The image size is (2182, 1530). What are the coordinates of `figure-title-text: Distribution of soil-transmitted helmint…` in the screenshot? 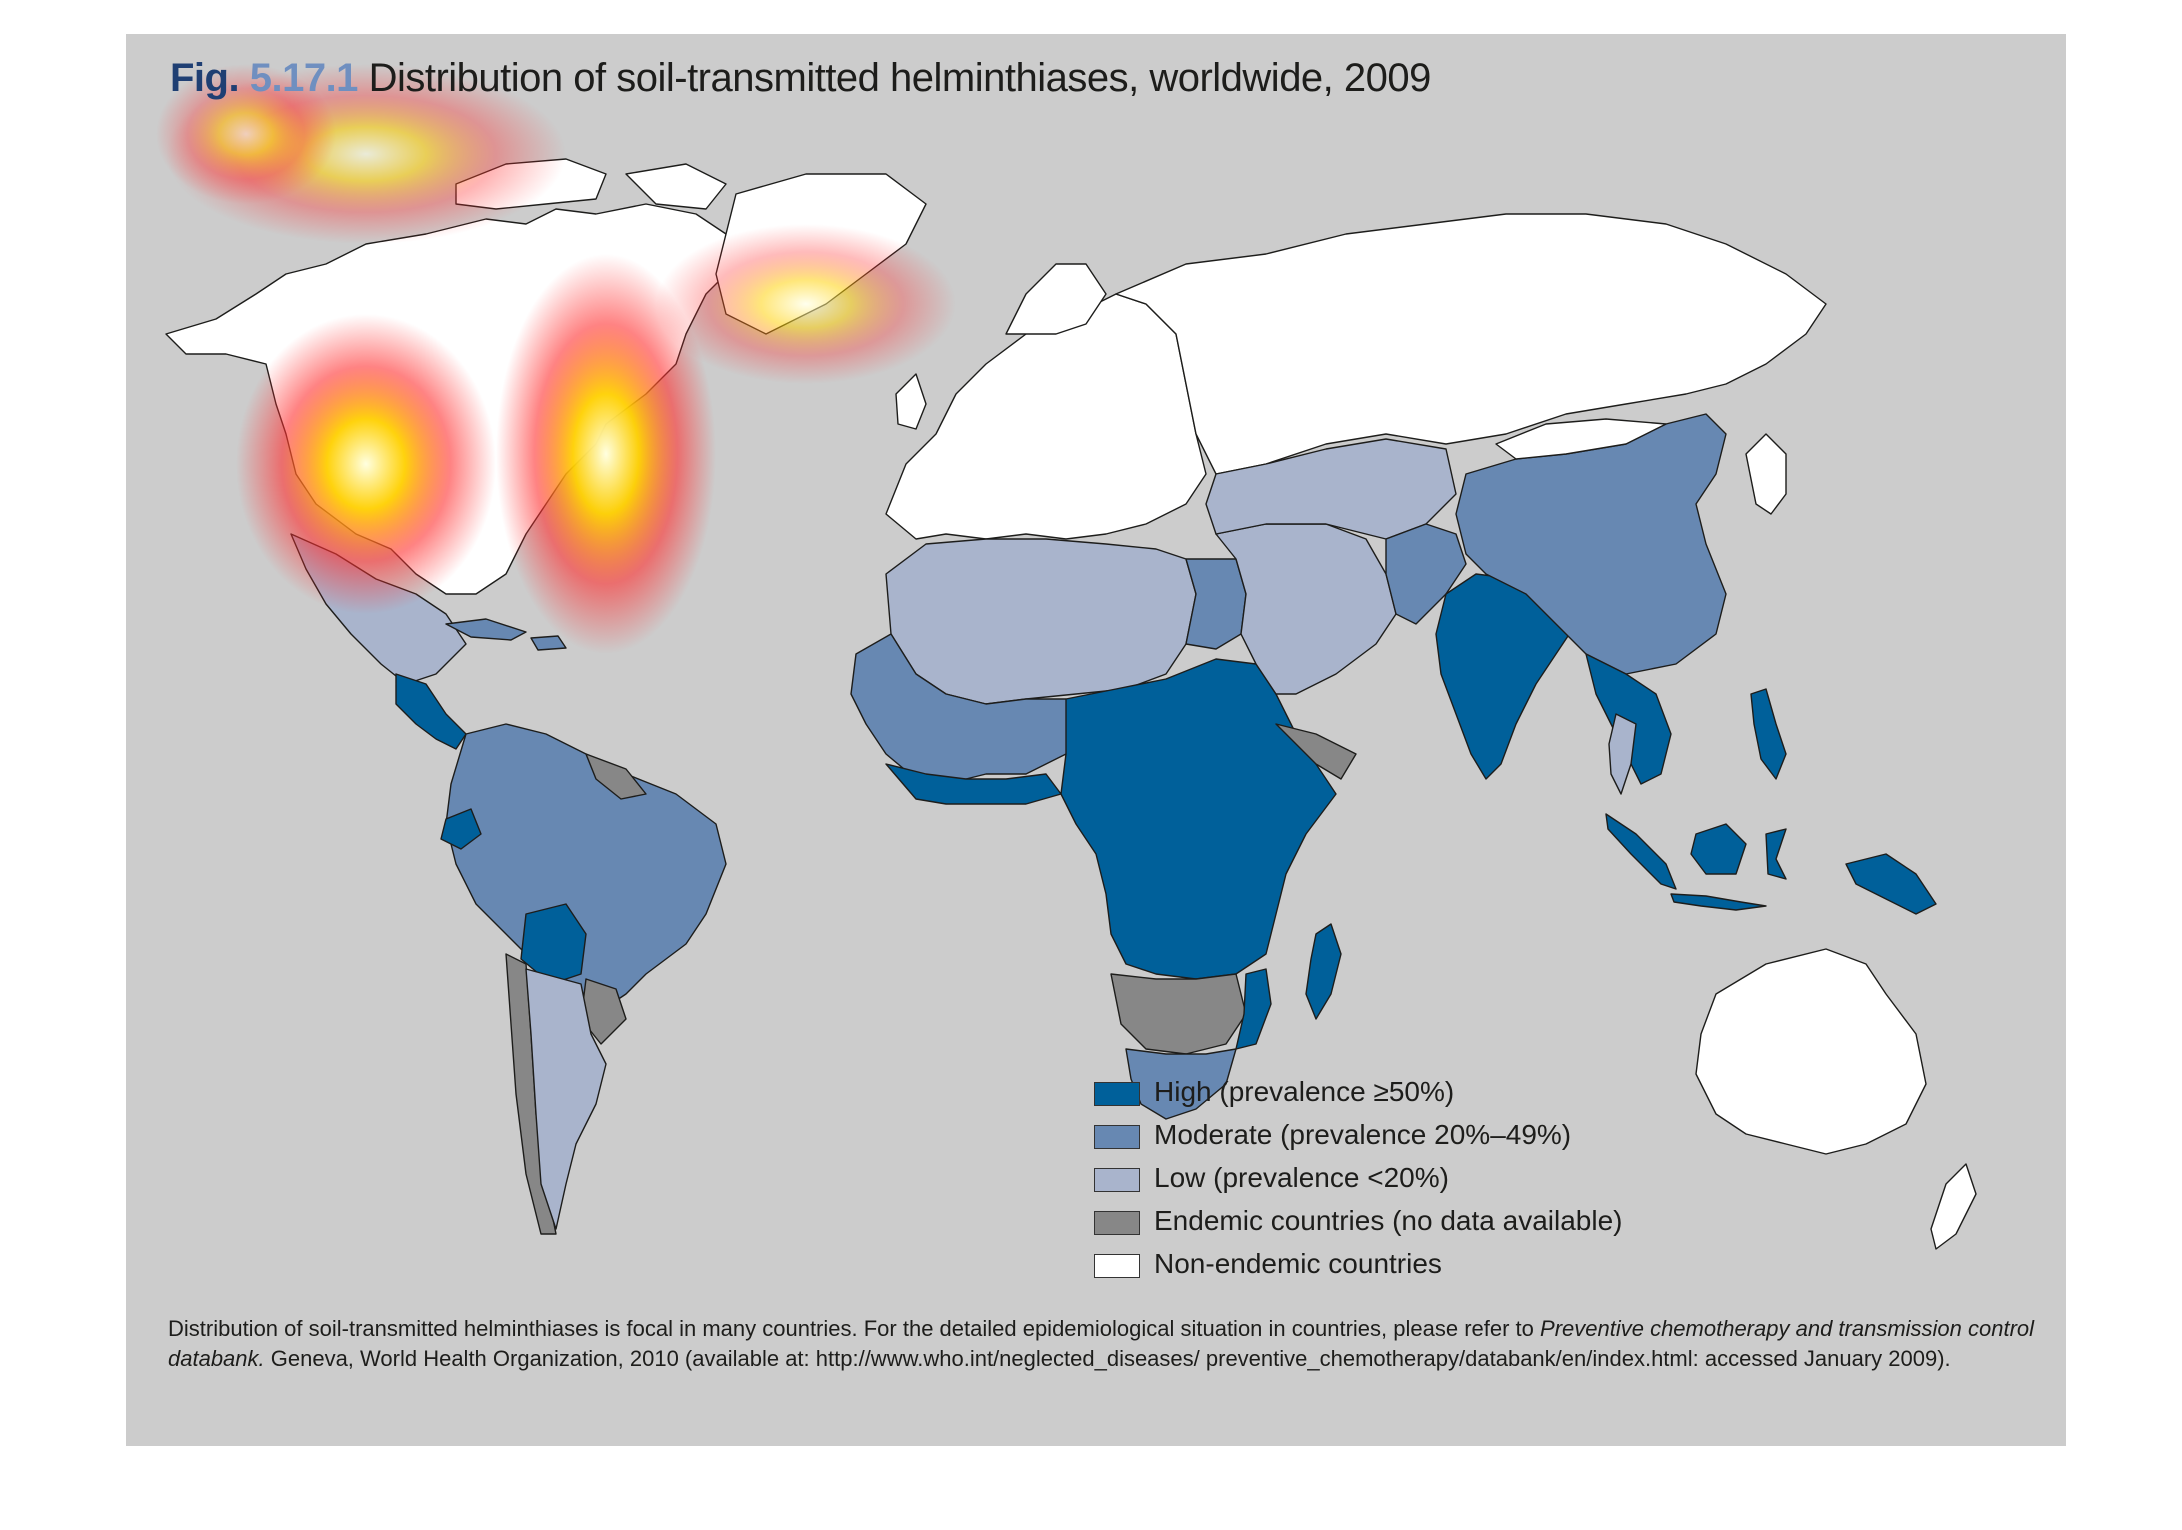 It's located at (900, 78).